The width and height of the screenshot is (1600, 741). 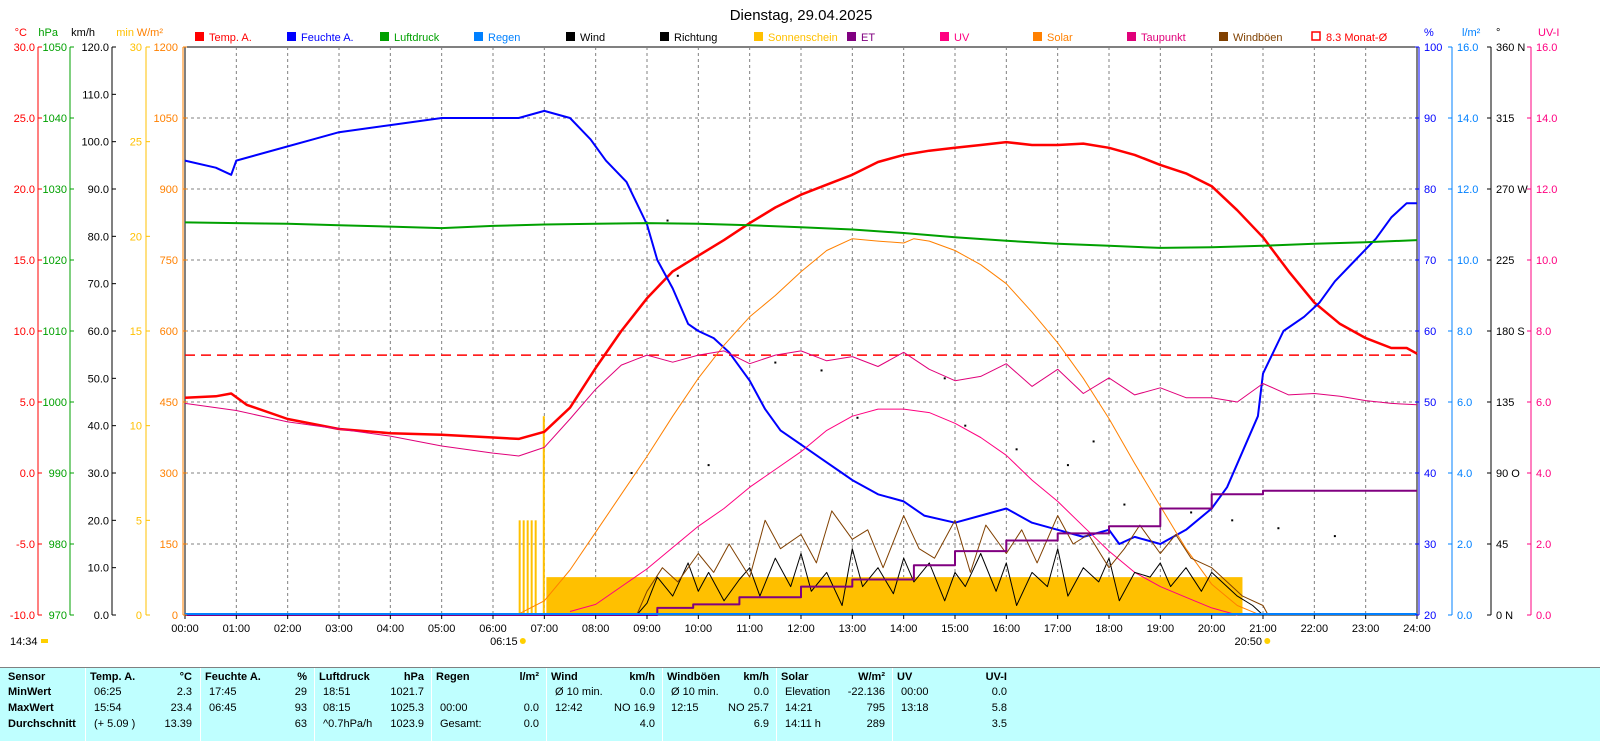 What do you see at coordinates (24, 642) in the screenshot?
I see `current-time-label: 14:34` at bounding box center [24, 642].